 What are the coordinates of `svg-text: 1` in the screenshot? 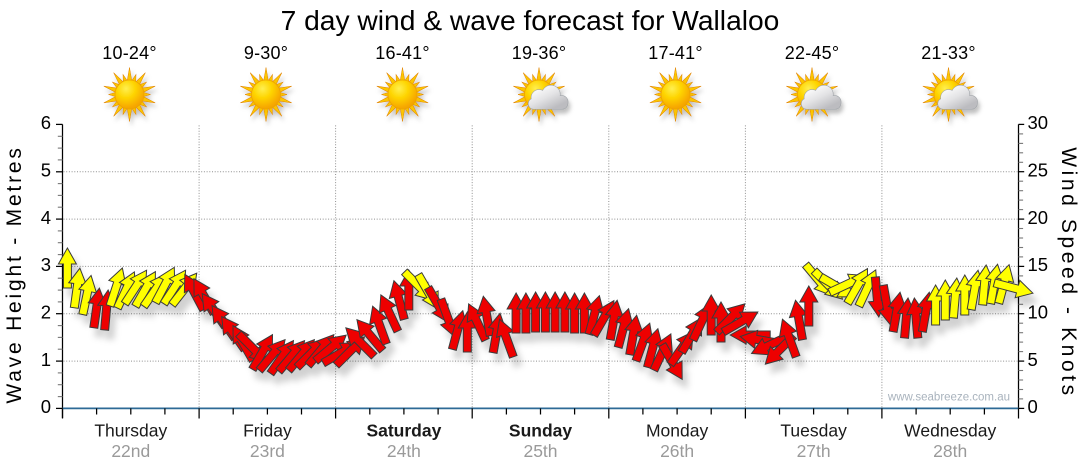 It's located at (46, 359).